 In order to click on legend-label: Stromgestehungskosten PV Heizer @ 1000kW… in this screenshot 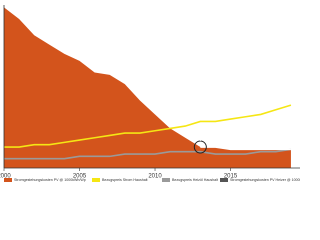, I will do `click(265, 180)`.